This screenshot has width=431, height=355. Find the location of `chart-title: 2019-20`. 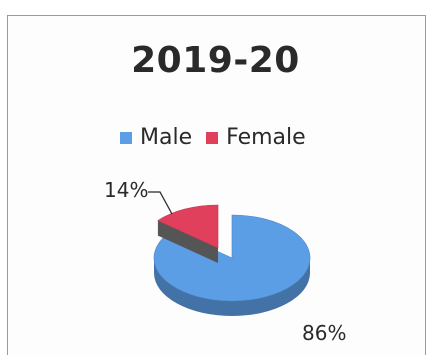

chart-title: 2019-20 is located at coordinates (215, 60).